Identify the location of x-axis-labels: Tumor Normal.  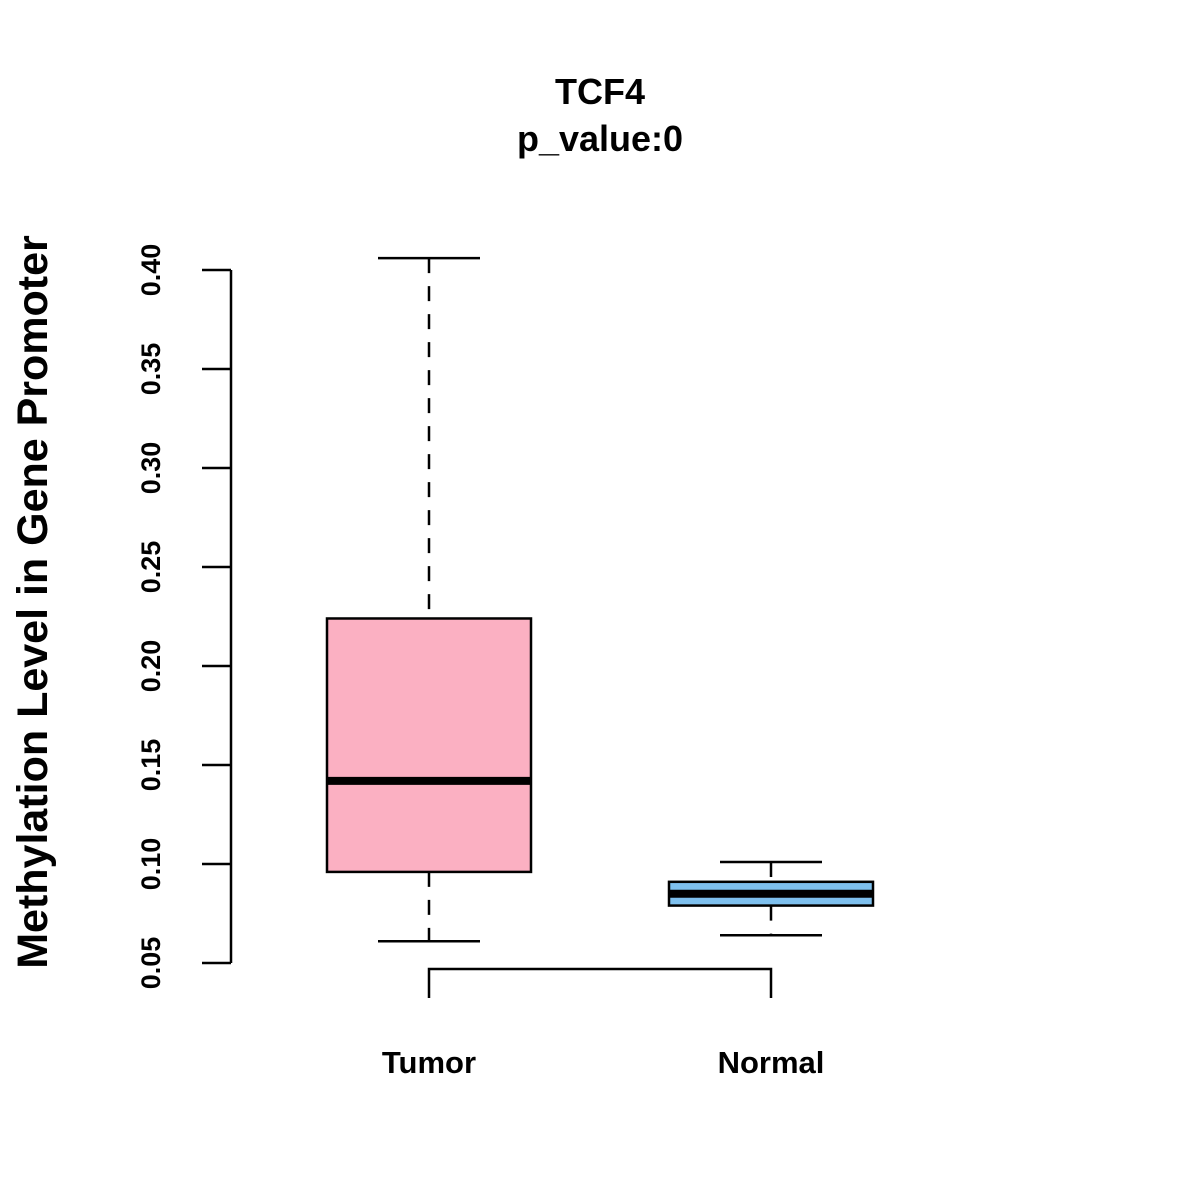
(603, 1062).